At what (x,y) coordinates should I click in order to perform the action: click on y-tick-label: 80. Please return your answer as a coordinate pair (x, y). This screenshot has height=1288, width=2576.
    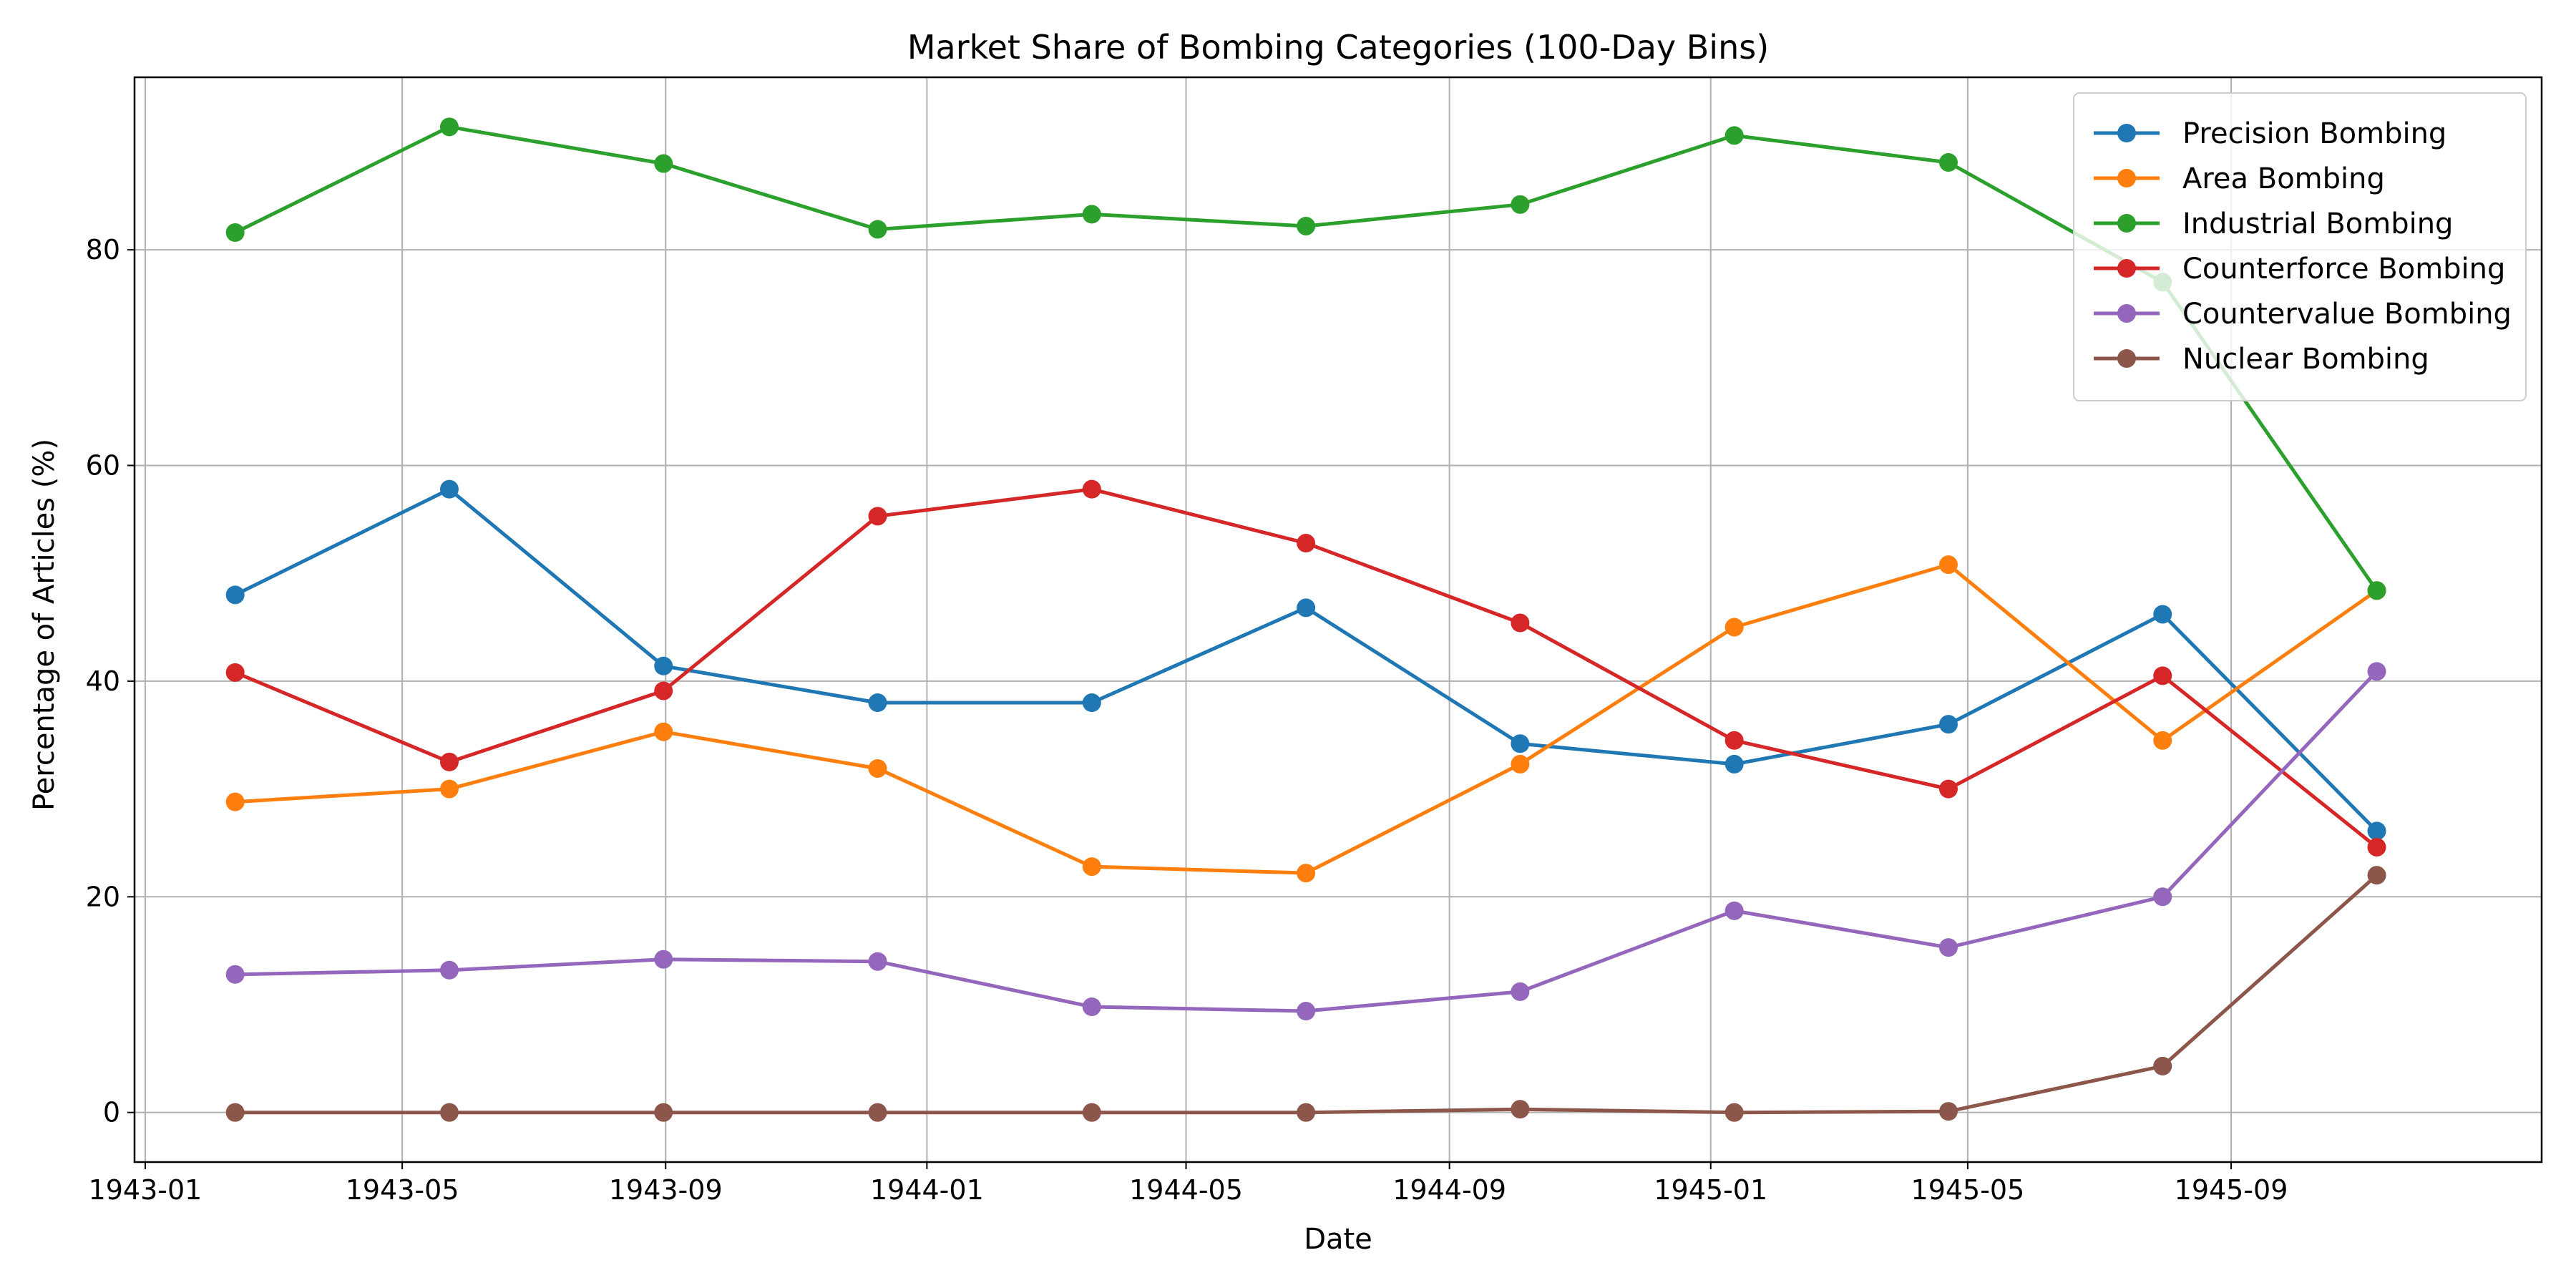
    Looking at the image, I should click on (103, 249).